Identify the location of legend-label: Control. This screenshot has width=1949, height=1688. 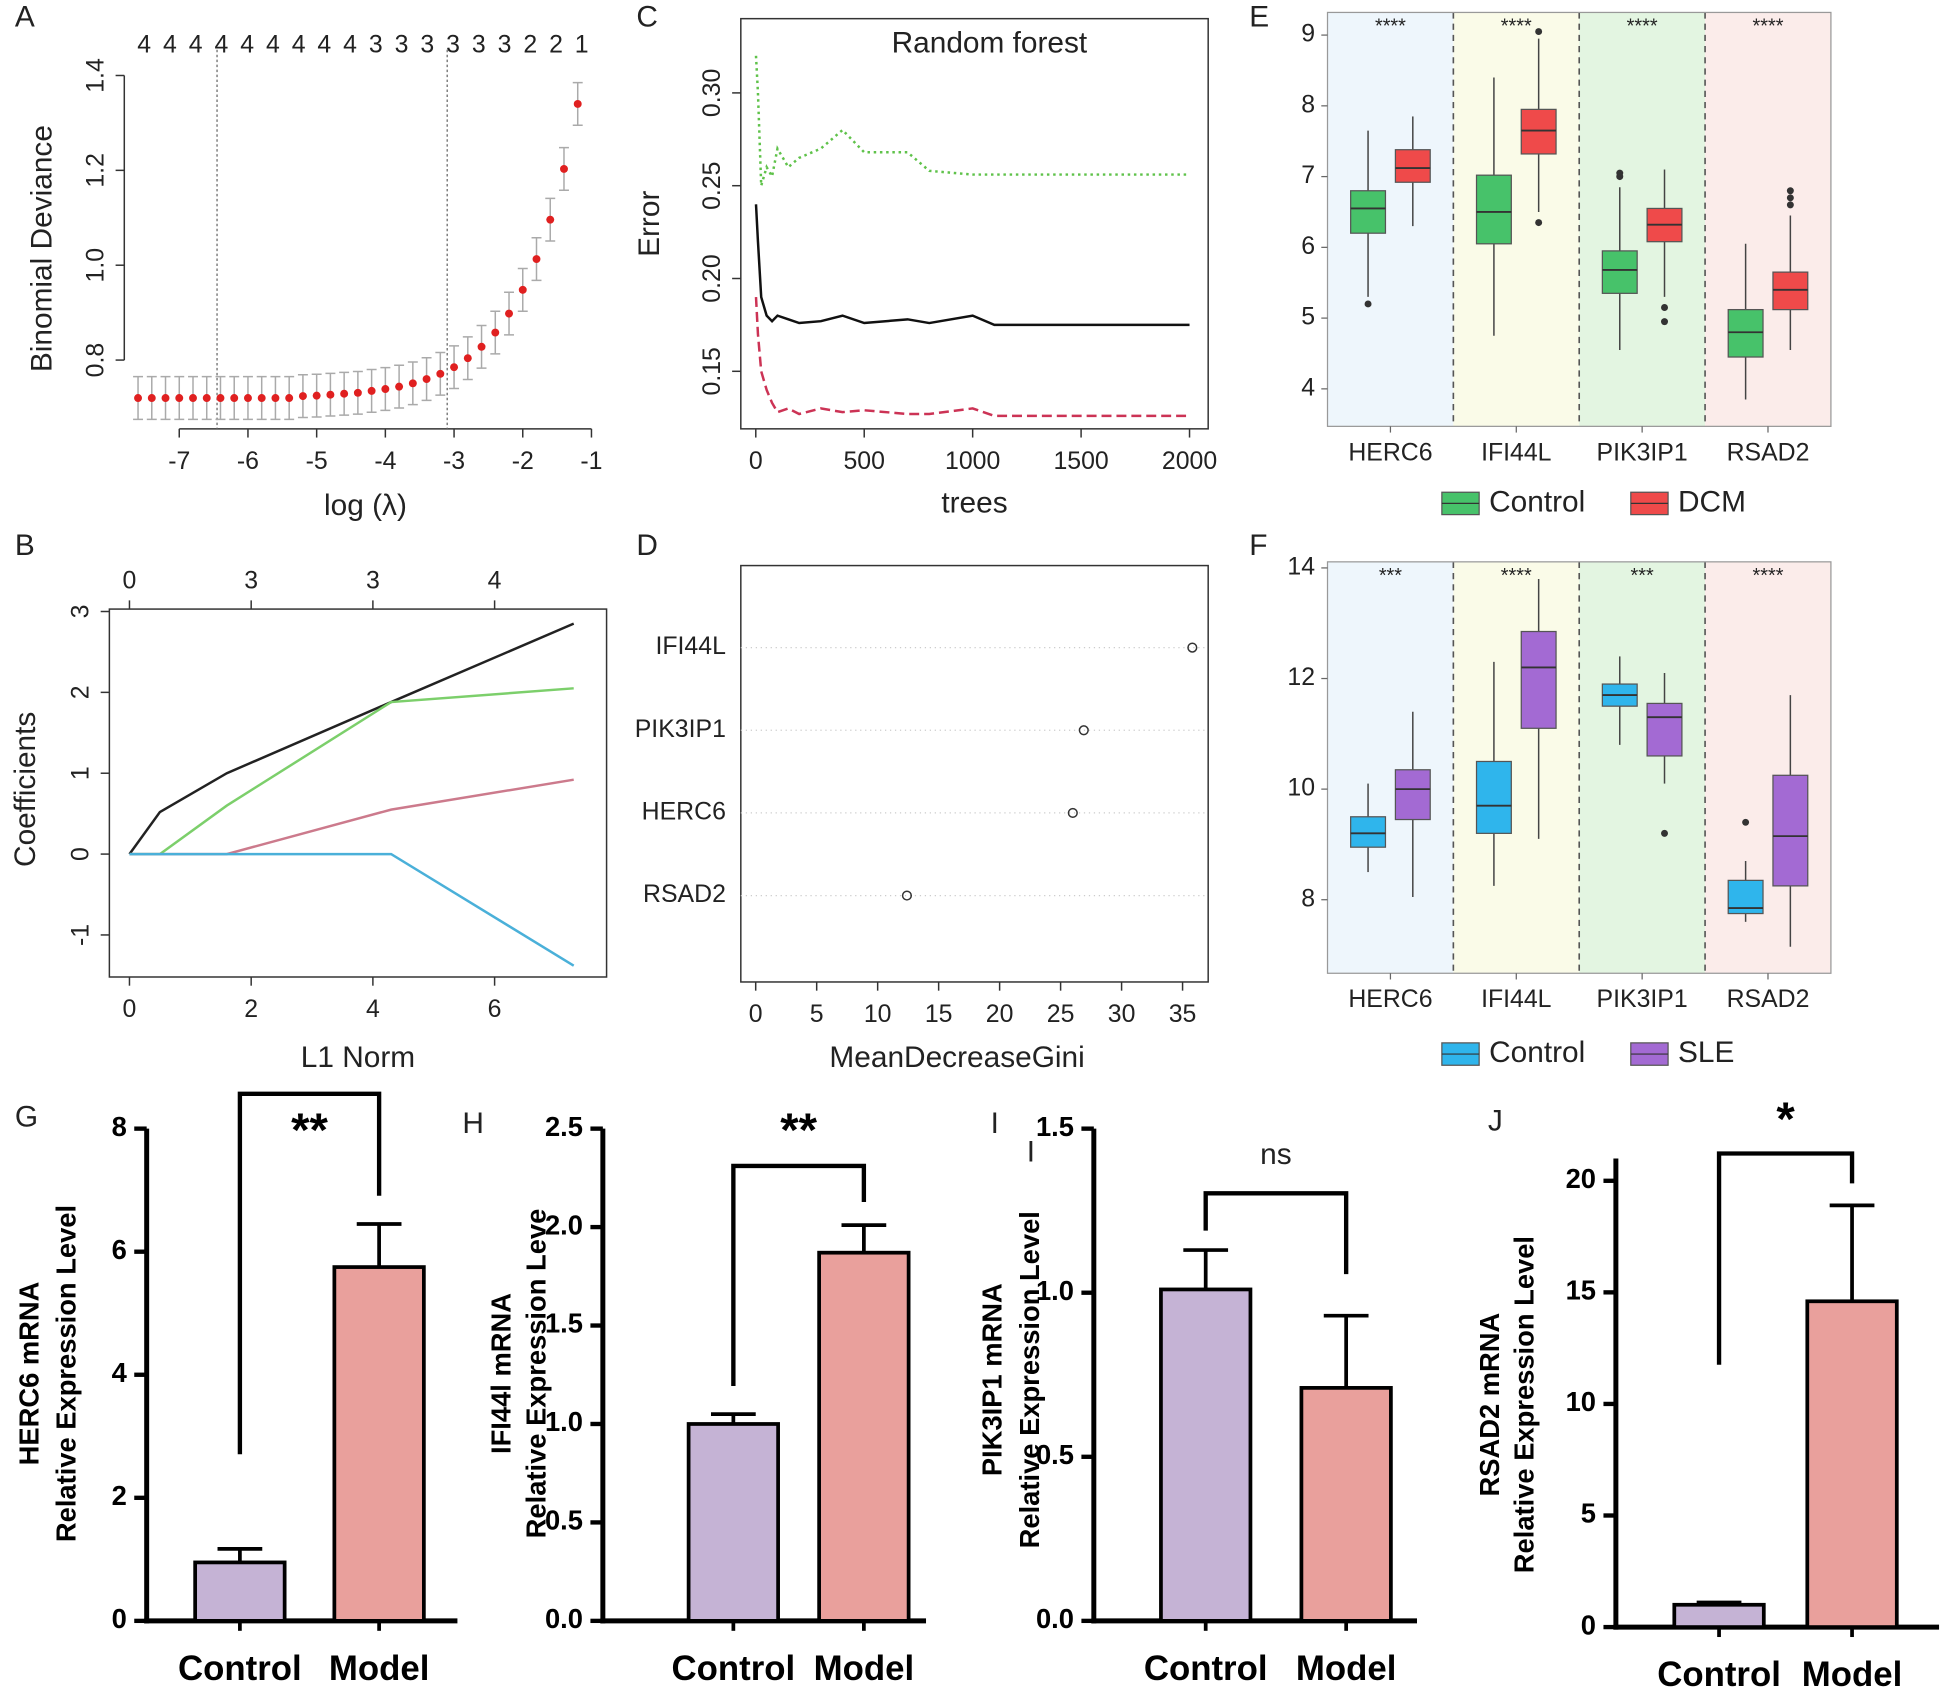
(1537, 1052).